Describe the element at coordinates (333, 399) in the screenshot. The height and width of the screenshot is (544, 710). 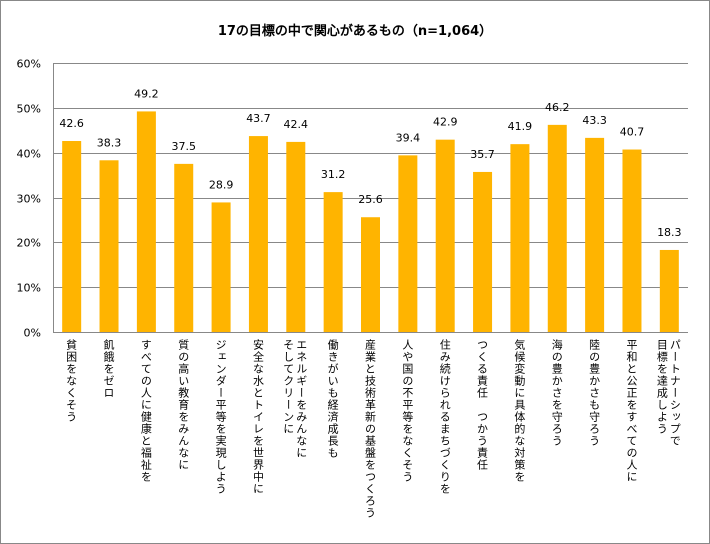
I see `x-tick-label: 働きがいも経済成長も` at that location.